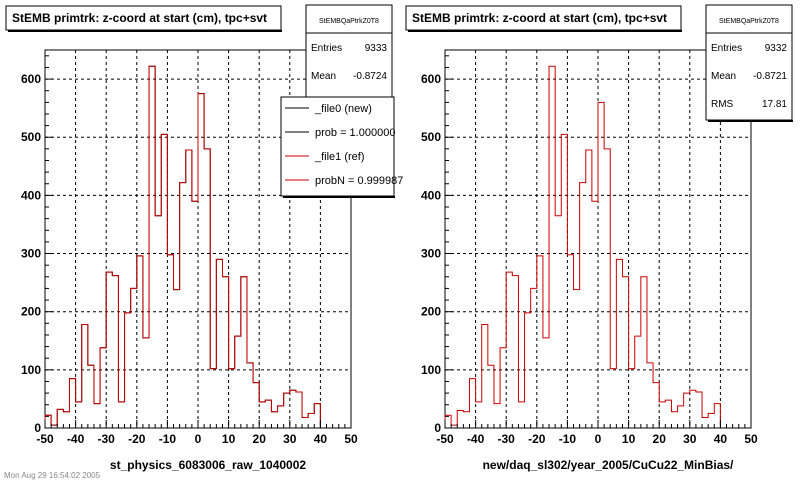 This screenshot has width=800, height=480. I want to click on stats-value: -0.8721, so click(770, 76).